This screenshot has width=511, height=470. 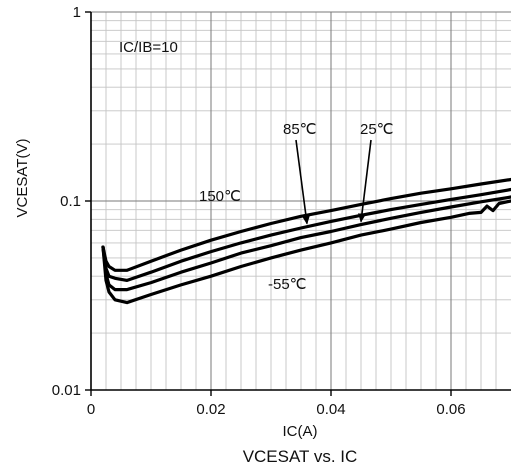 What do you see at coordinates (300, 456) in the screenshot?
I see `chart-title: VCESAT vs. IC` at bounding box center [300, 456].